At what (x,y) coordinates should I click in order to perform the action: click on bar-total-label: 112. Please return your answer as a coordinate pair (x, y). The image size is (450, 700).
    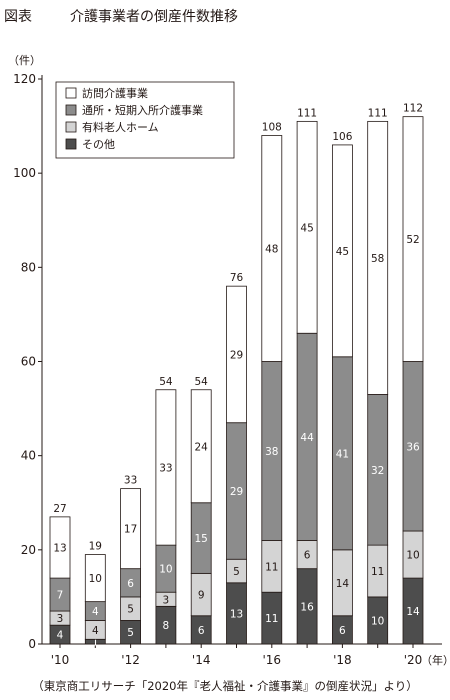
    Looking at the image, I should click on (413, 109).